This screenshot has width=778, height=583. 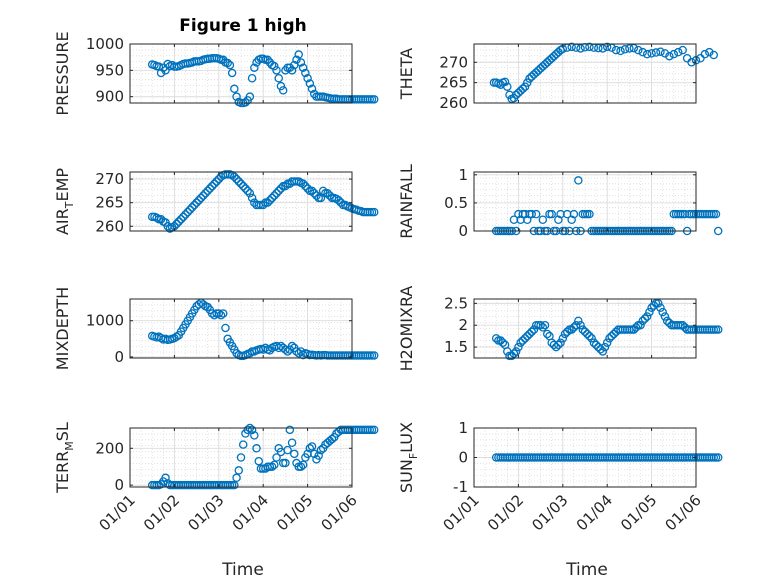 I want to click on y-tick-label: 1, so click(x=463, y=428).